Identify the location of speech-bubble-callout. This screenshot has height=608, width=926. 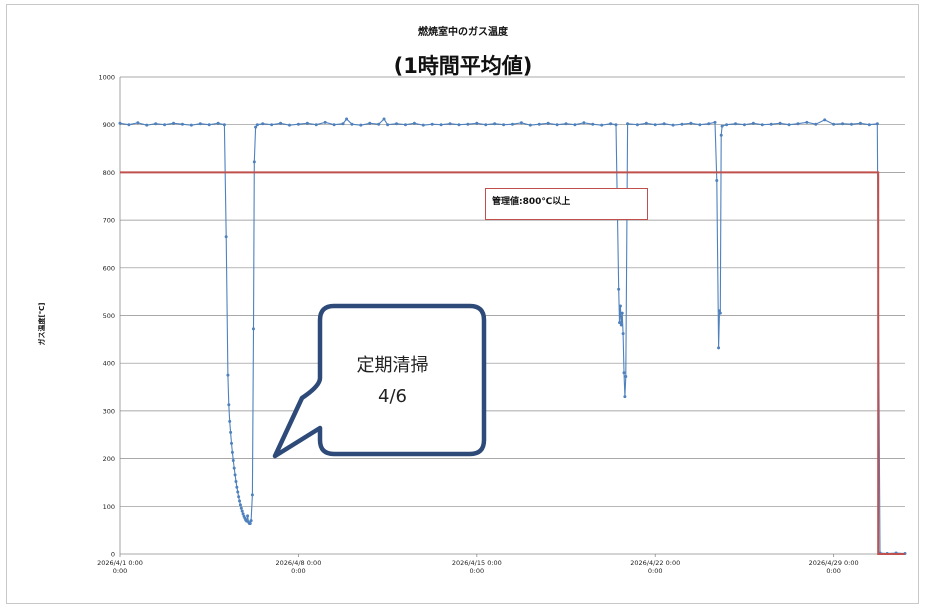
(379, 381).